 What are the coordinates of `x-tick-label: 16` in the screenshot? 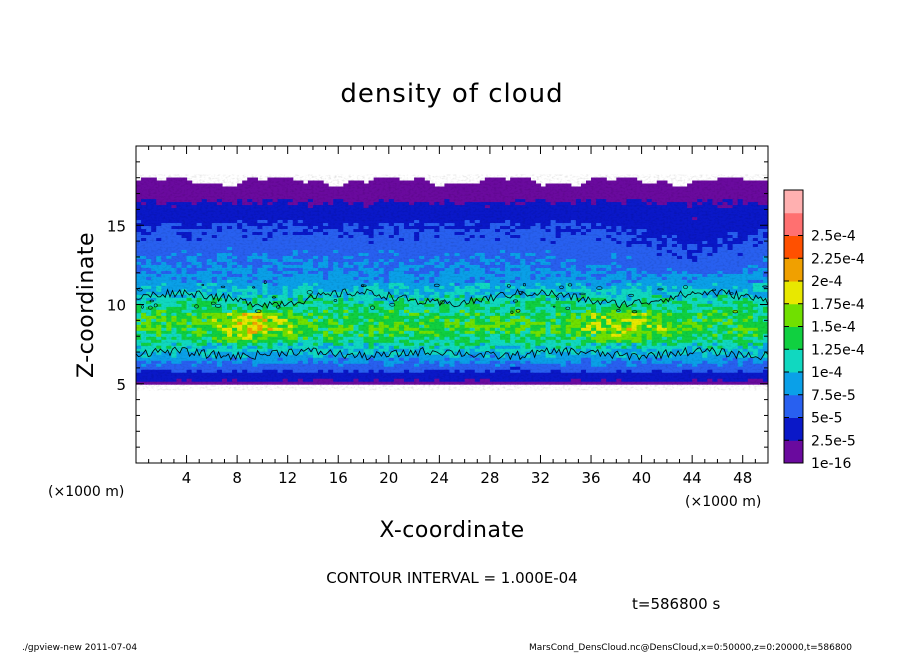 It's located at (338, 478).